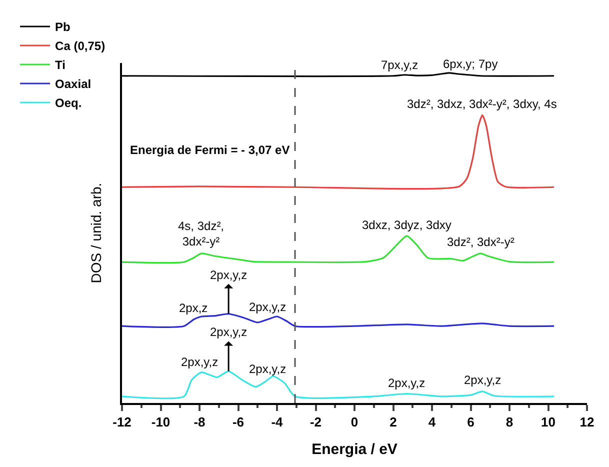 The image size is (609, 467). Describe the element at coordinates (480, 242) in the screenshot. I see `annotation: 3dz², 3dx²-y²` at that location.